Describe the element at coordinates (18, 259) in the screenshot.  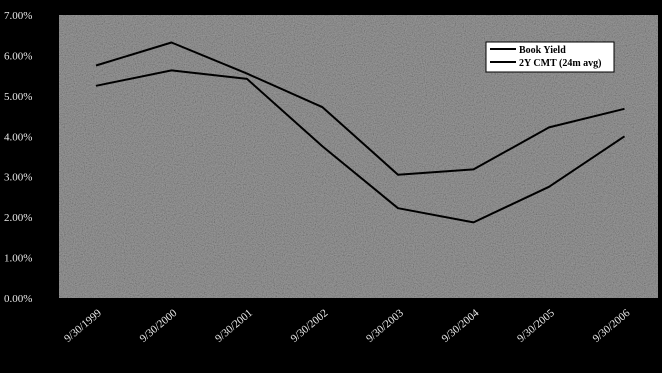
I see `y-tick-label: 1.00%` at that location.